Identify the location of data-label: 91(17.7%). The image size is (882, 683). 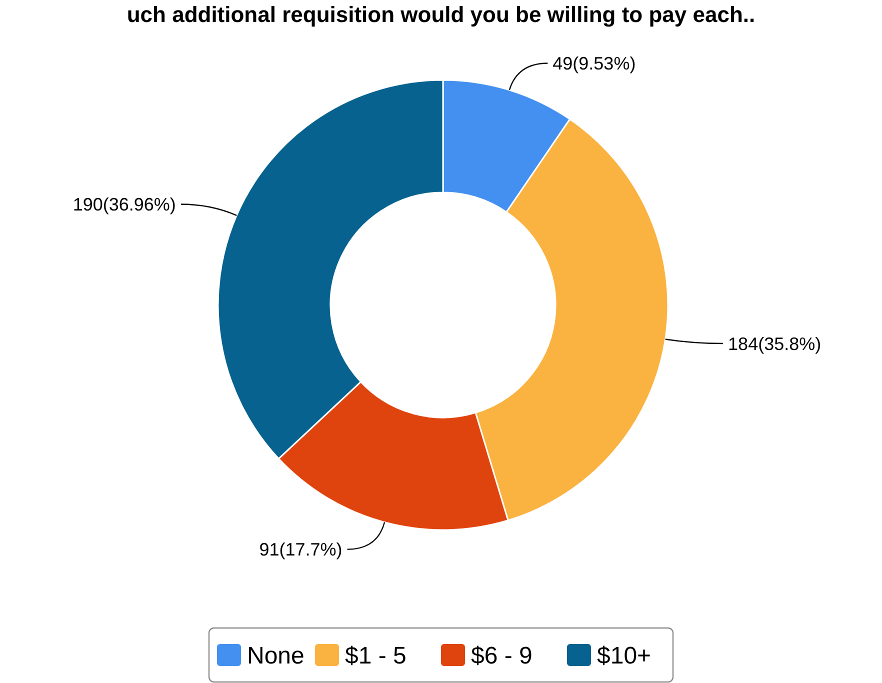
(300, 550).